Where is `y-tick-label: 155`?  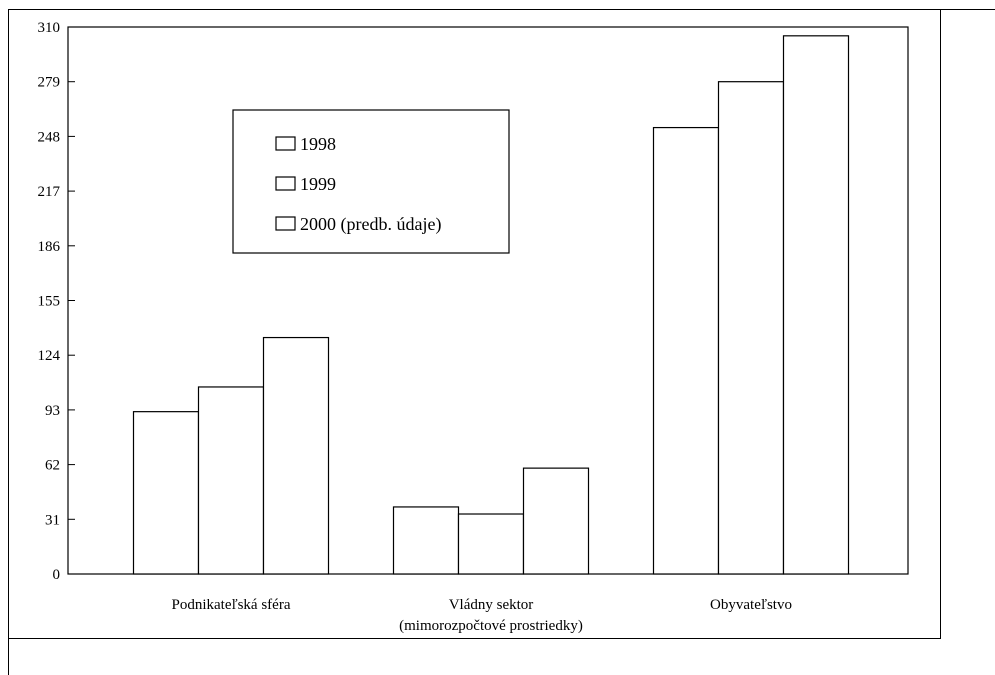 y-tick-label: 155 is located at coordinates (49, 302).